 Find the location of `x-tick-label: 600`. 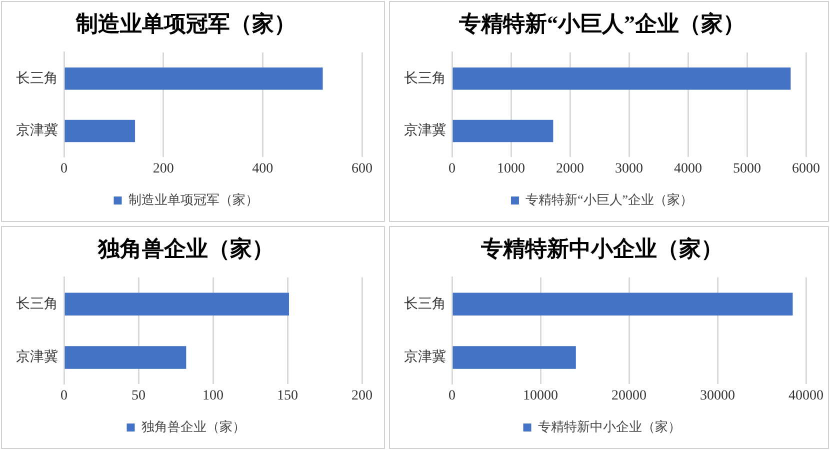

x-tick-label: 600 is located at coordinates (362, 168).